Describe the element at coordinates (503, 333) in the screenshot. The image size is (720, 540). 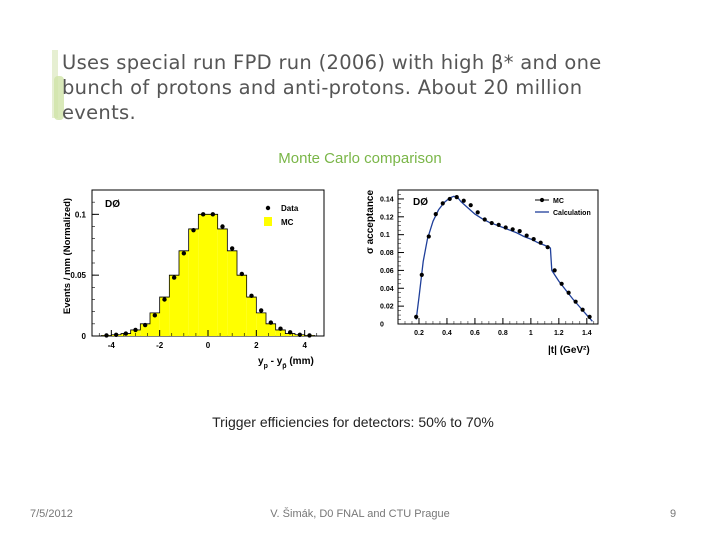
I see `x-tick-label: 0.8` at that location.